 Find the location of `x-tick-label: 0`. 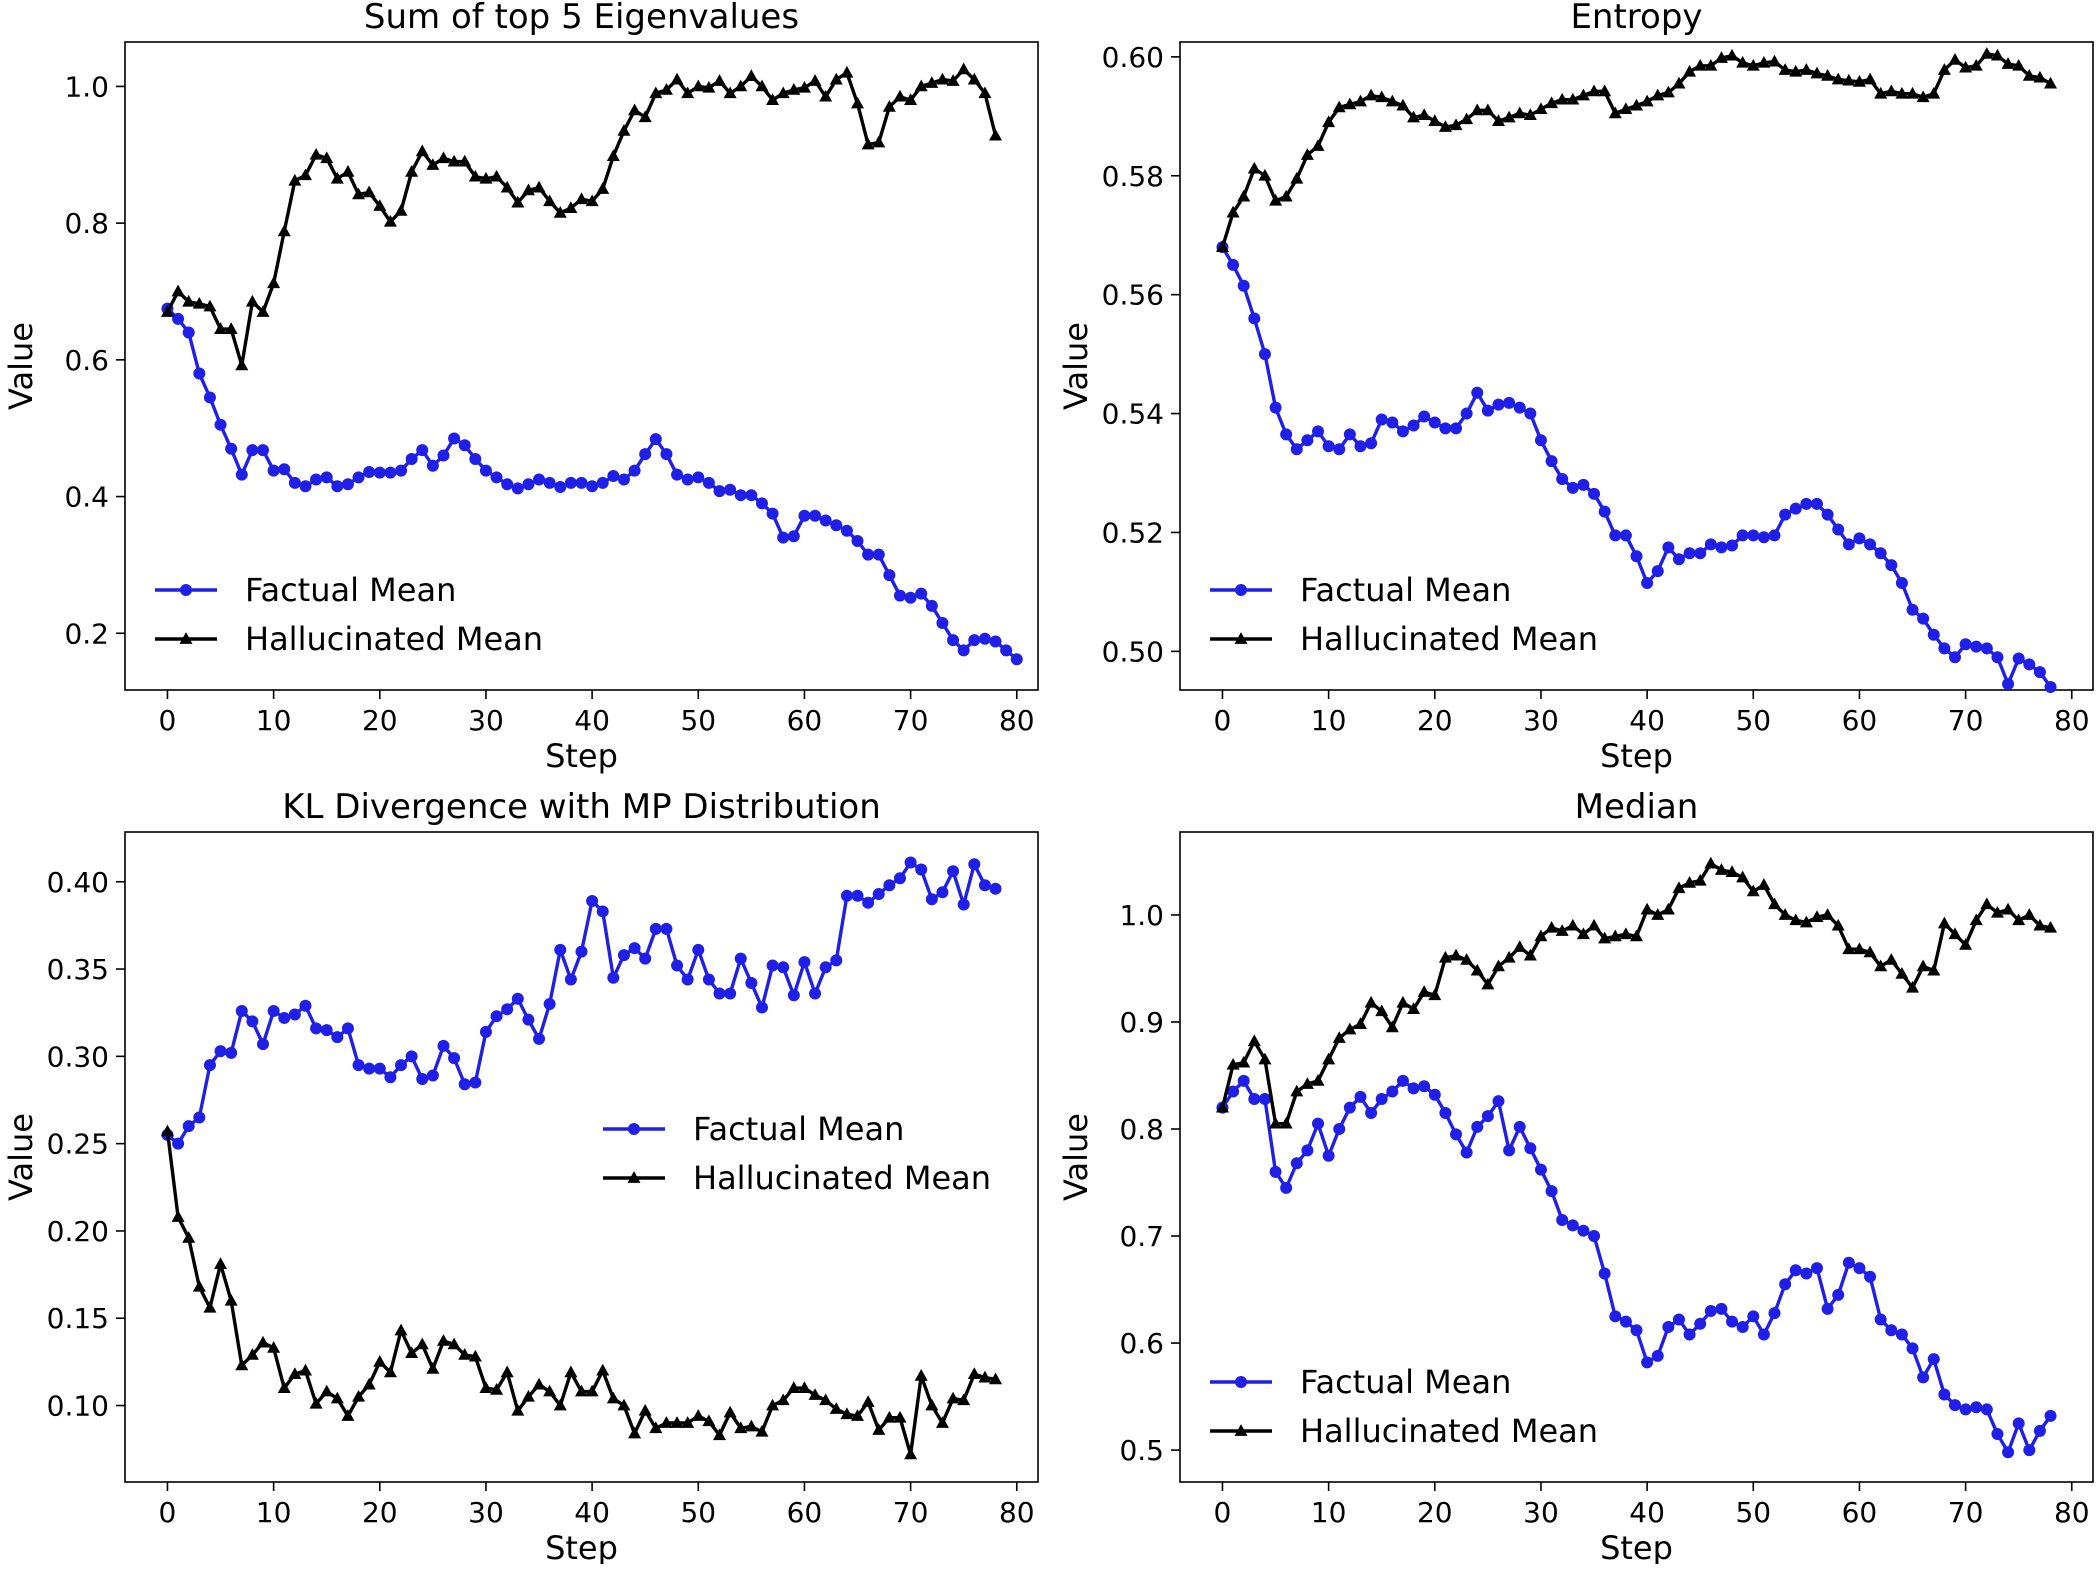

x-tick-label: 0 is located at coordinates (1223, 720).